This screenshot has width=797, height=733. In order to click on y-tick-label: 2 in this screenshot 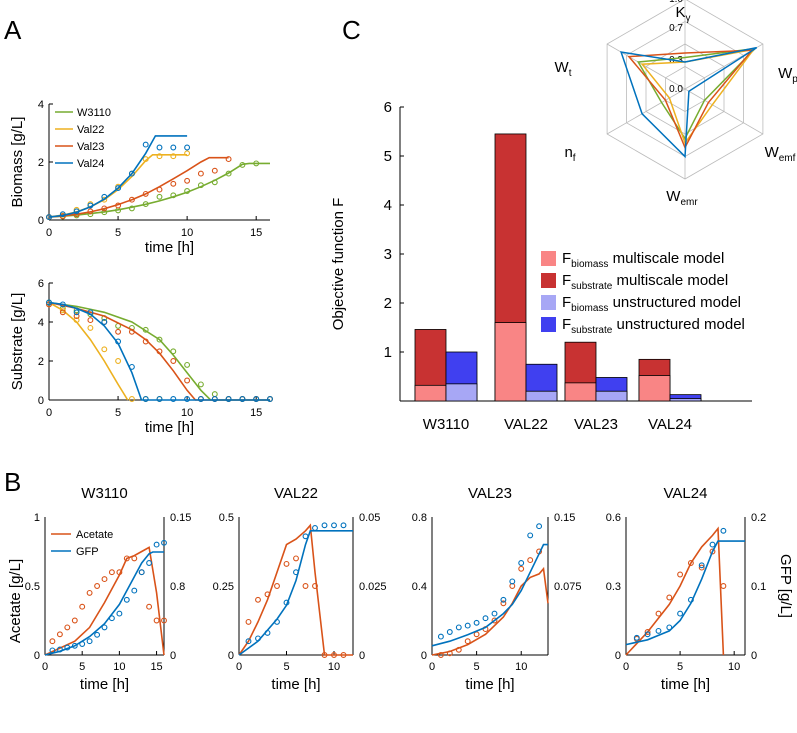, I will do `click(41, 163)`.